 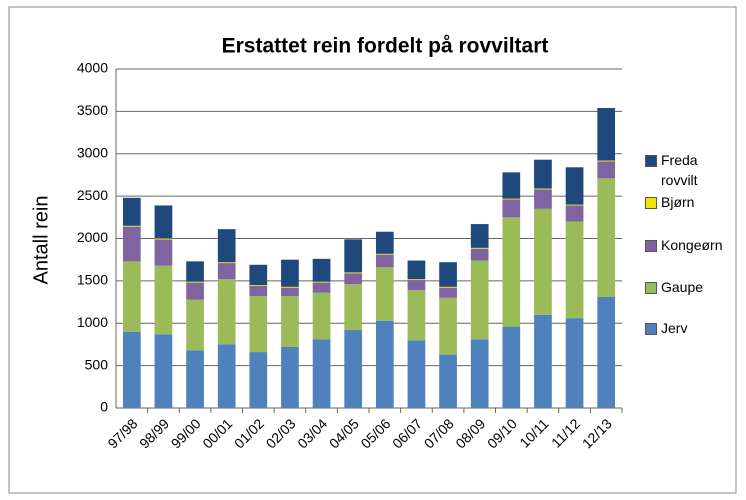 I want to click on legend-item: Gaupe, so click(x=690, y=287).